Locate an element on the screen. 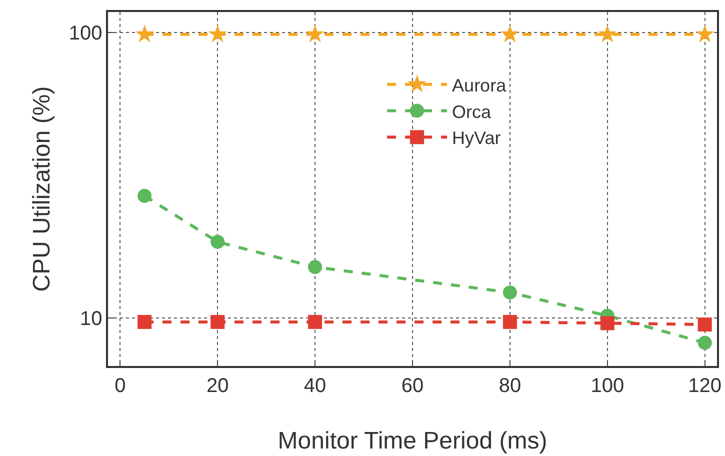  legend-label: Aurora is located at coordinates (480, 85).